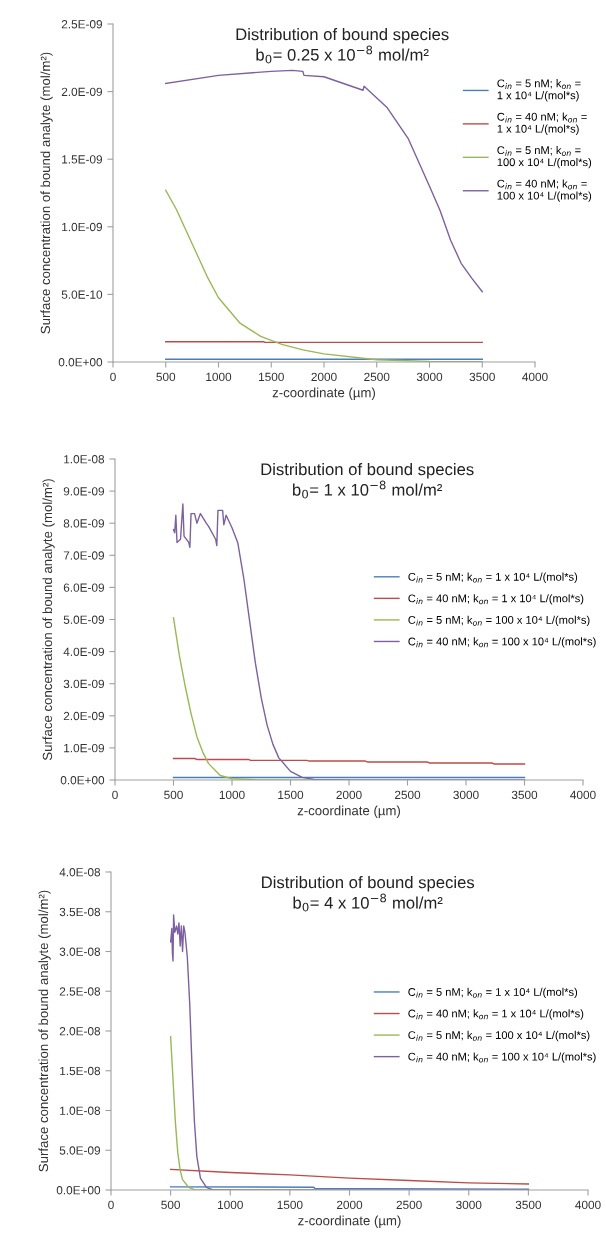 Image resolution: width=606 pixels, height=1250 pixels. Describe the element at coordinates (84, 523) in the screenshot. I see `y-tick-label: 8.0E-09` at that location.